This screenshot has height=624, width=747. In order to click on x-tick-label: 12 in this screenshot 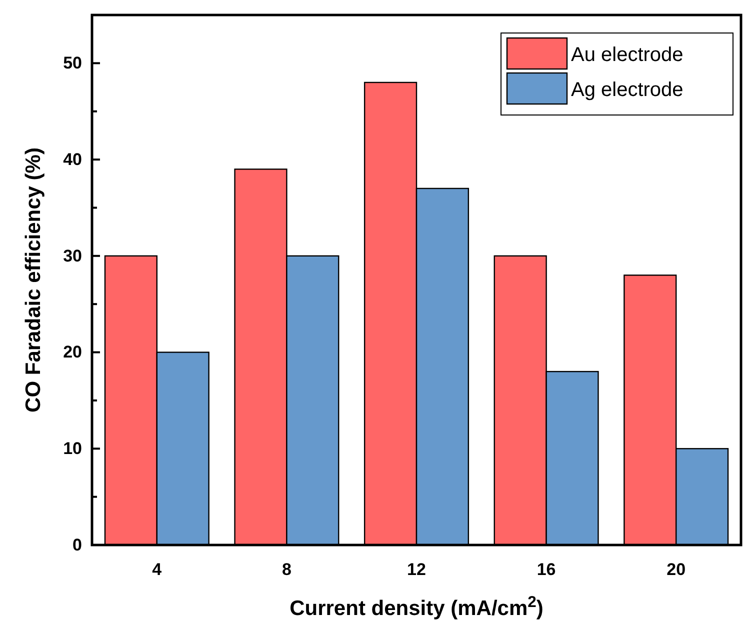, I will do `click(416, 570)`.